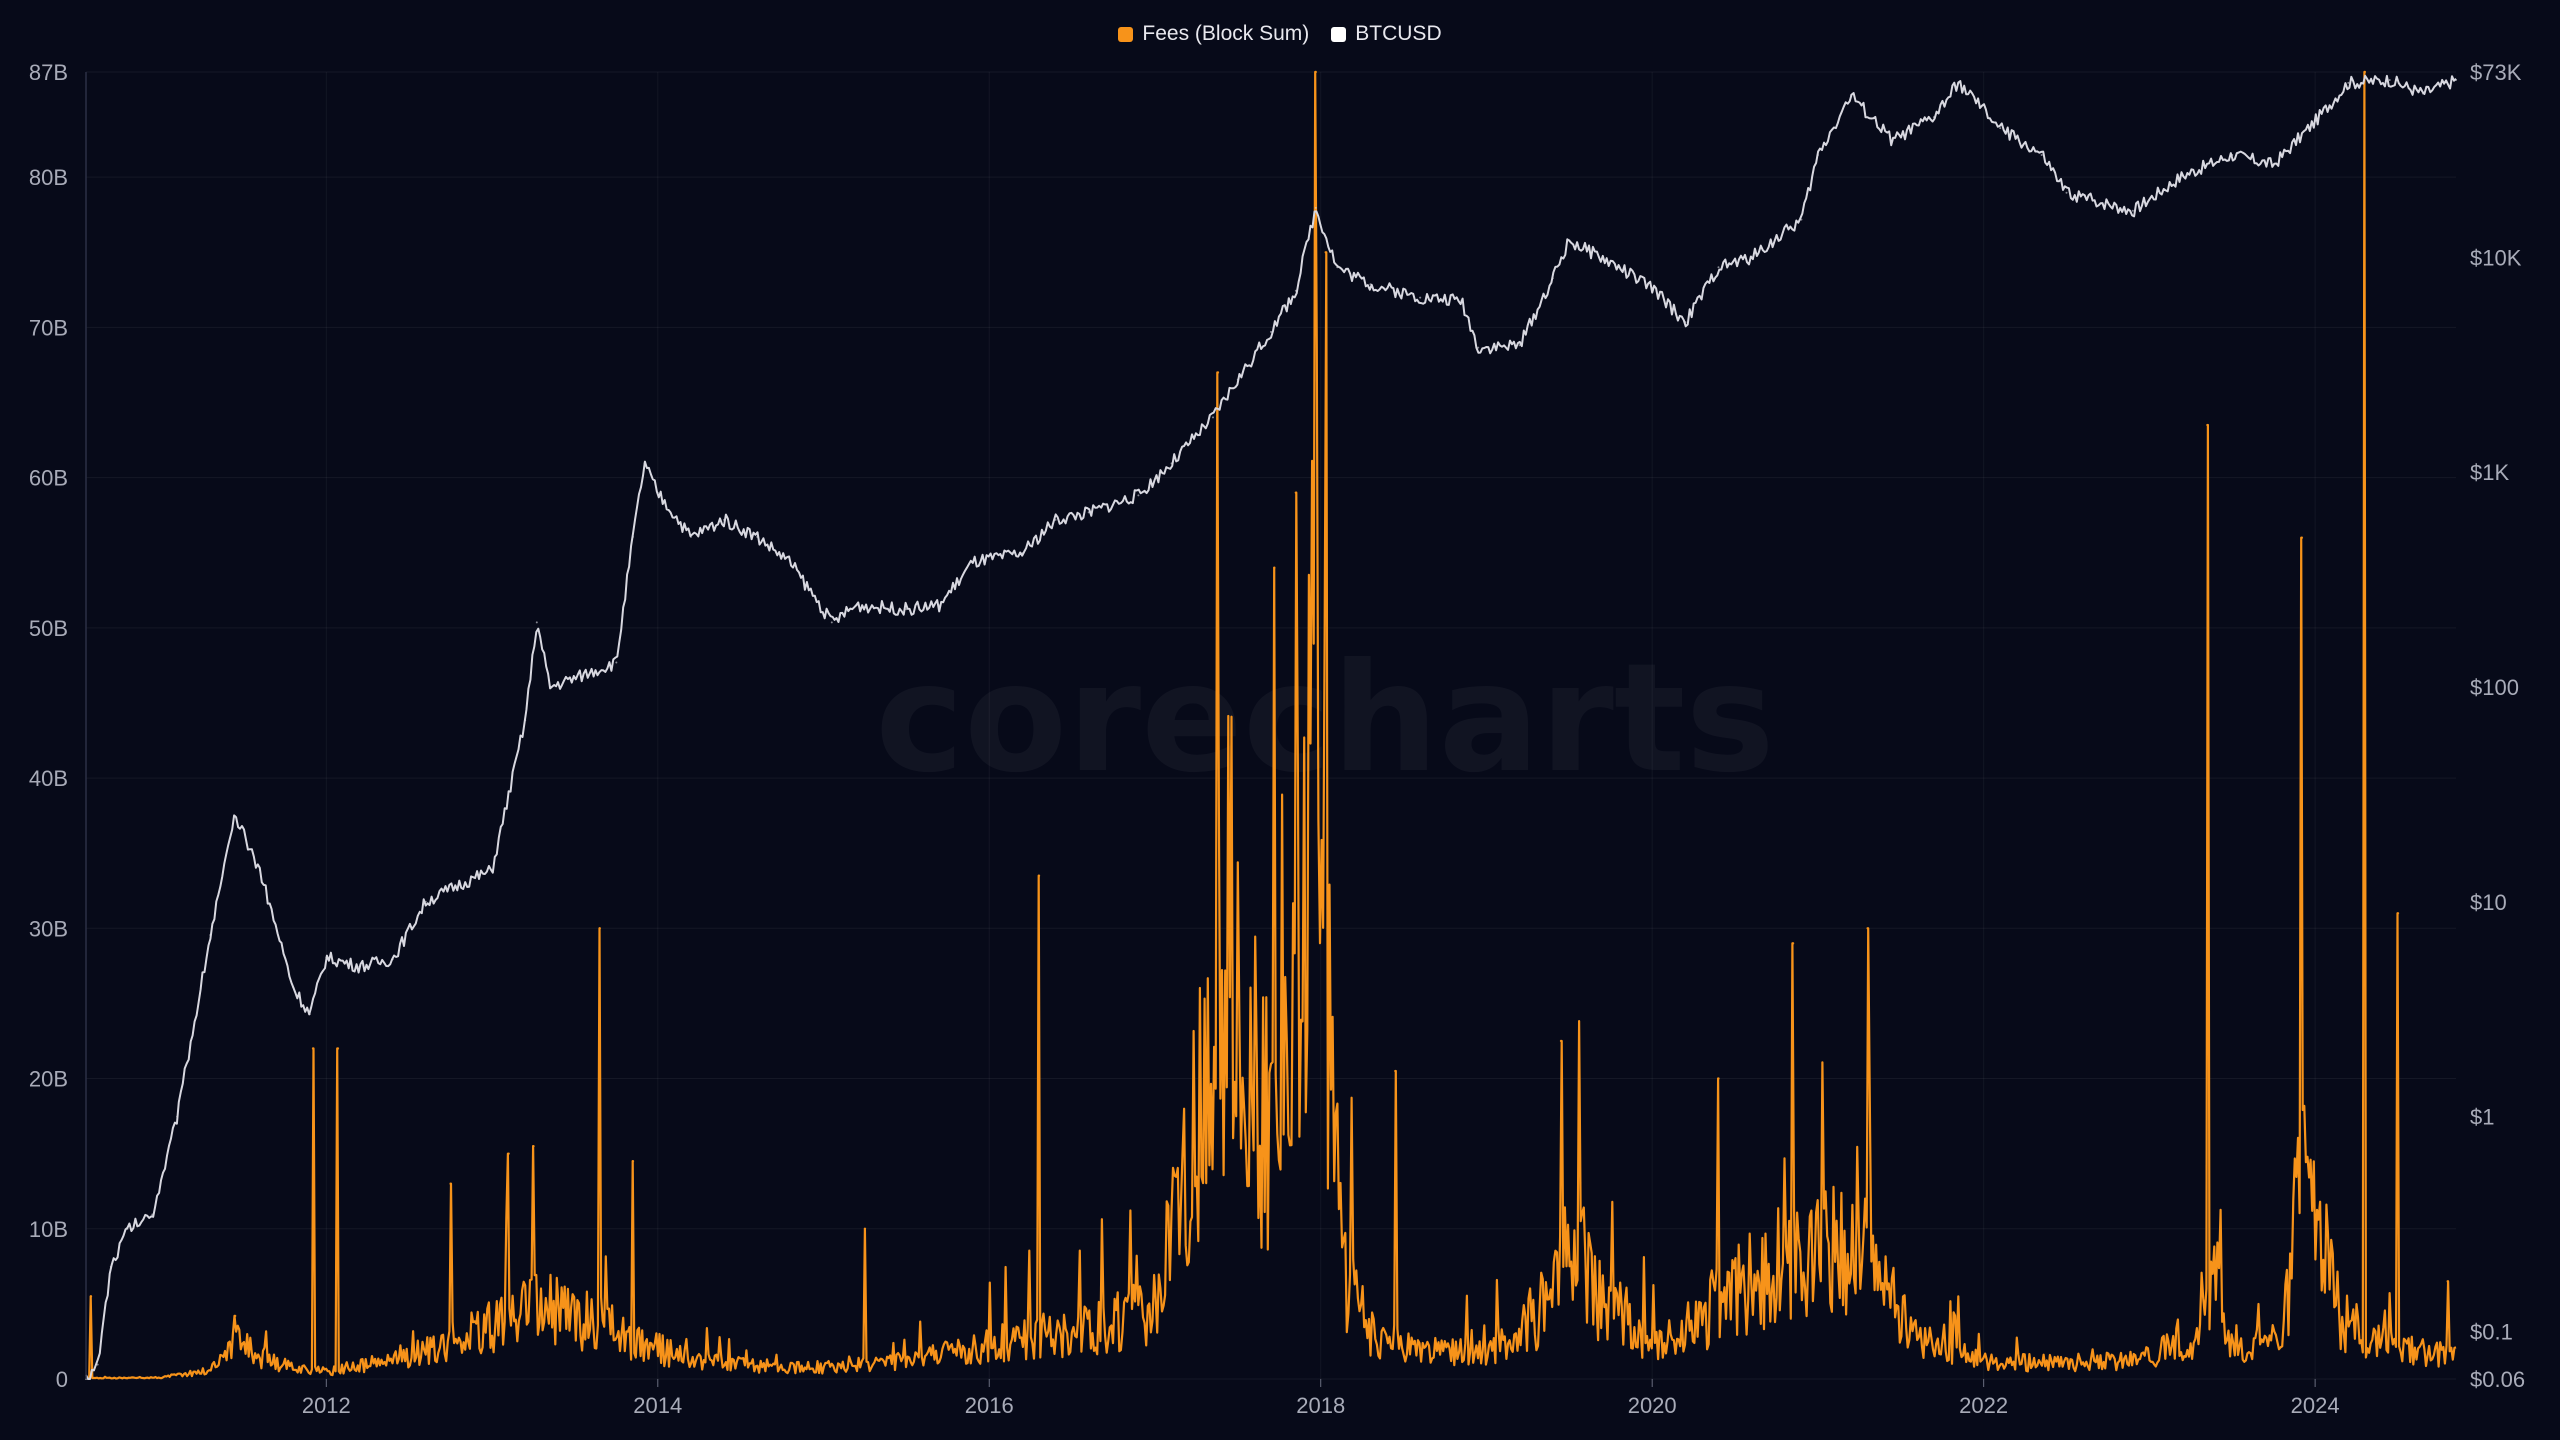  I want to click on y-left-tick-label: 20B, so click(48, 1079).